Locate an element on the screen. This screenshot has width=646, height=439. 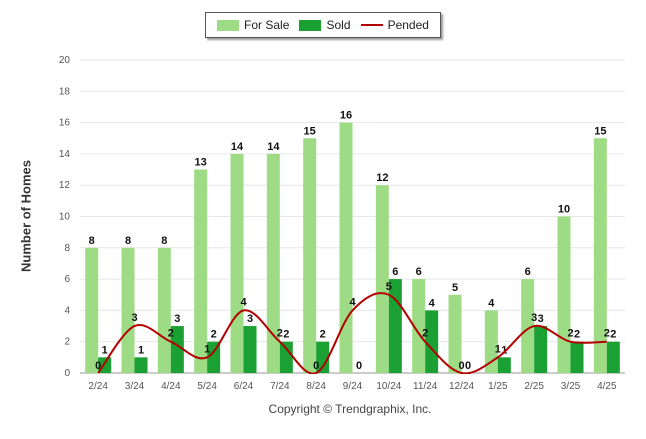
legend-label-pended: Pended is located at coordinates (408, 25).